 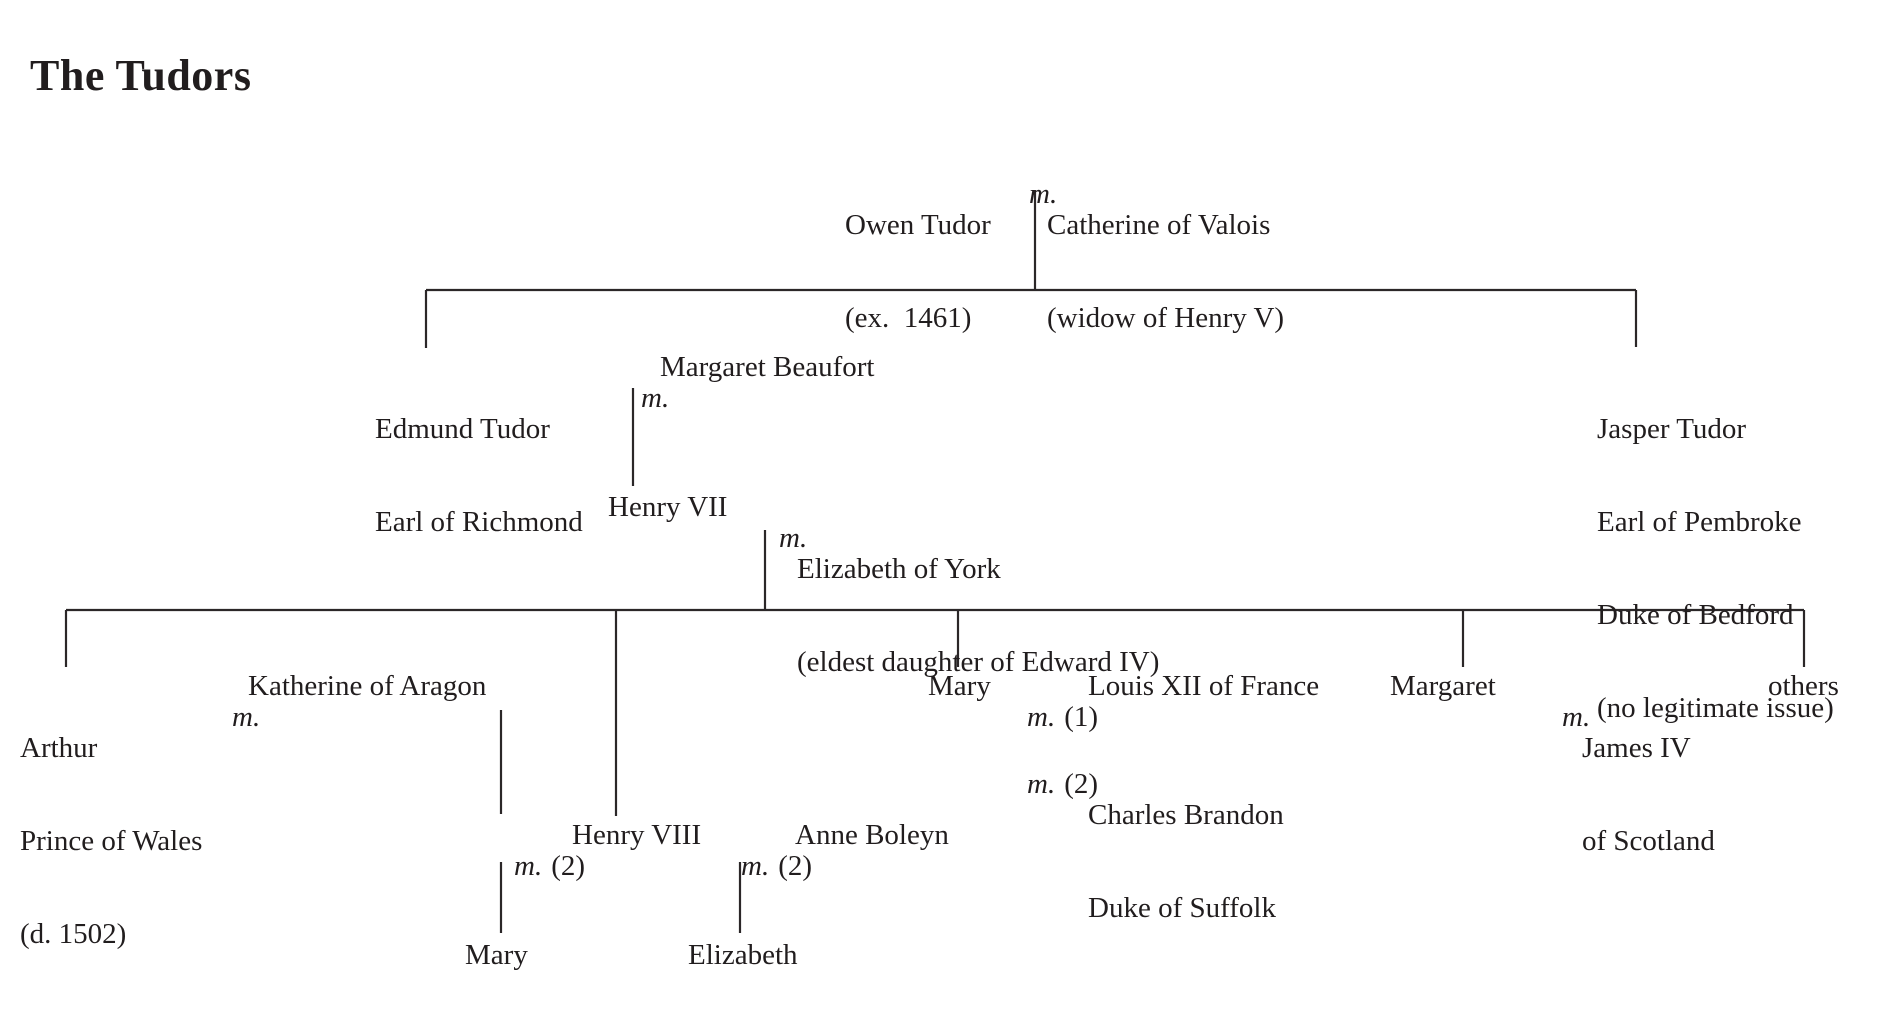 What do you see at coordinates (743, 955) in the screenshot?
I see `person-elizabeth-i: Elizabeth` at bounding box center [743, 955].